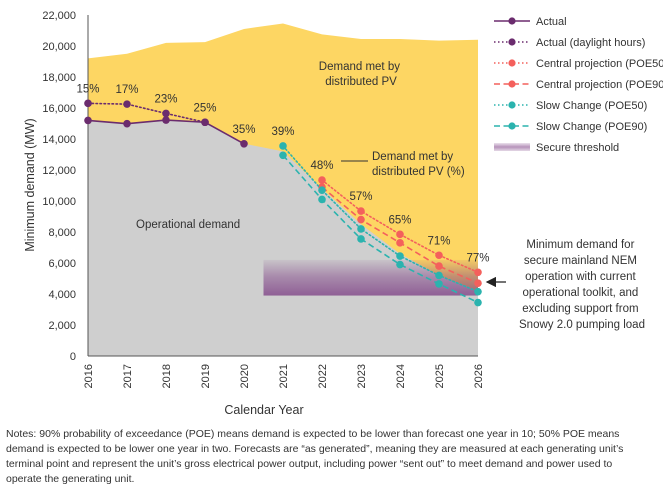 Image resolution: width=663 pixels, height=492 pixels. I want to click on y-tick-label: 16,000, so click(59, 109).